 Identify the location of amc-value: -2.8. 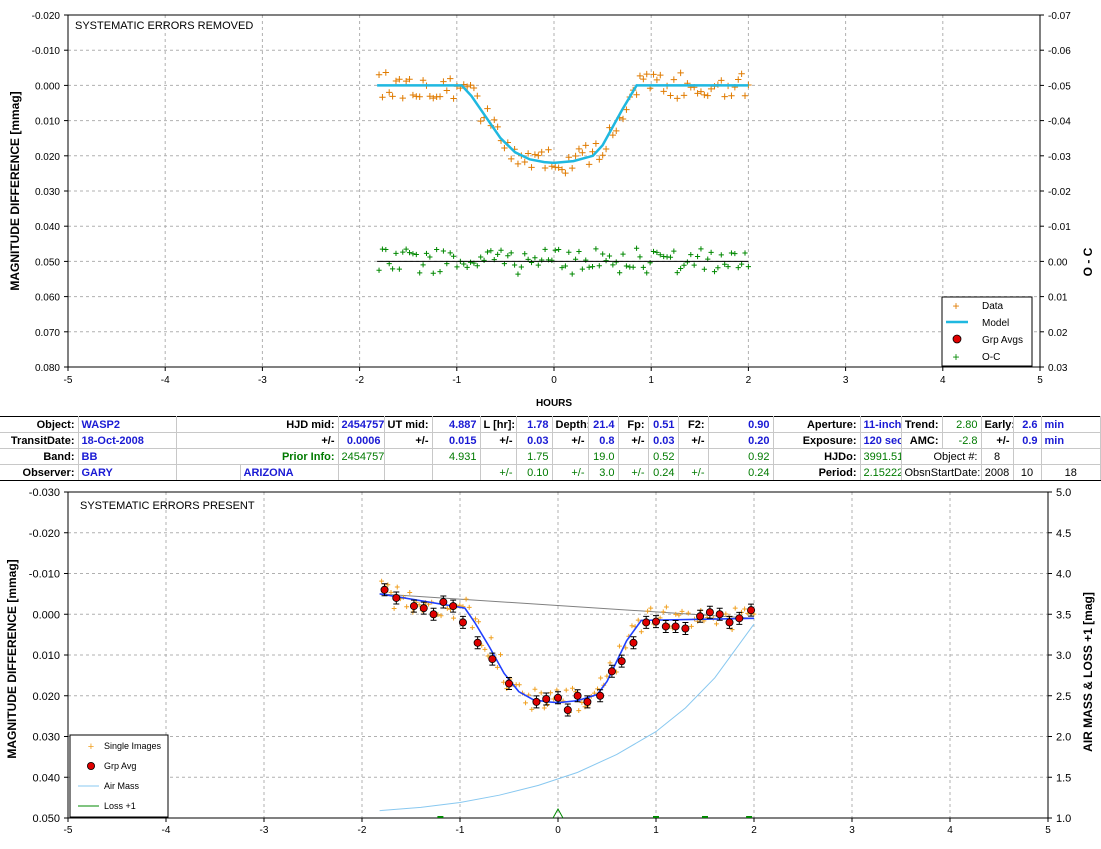
(962, 440).